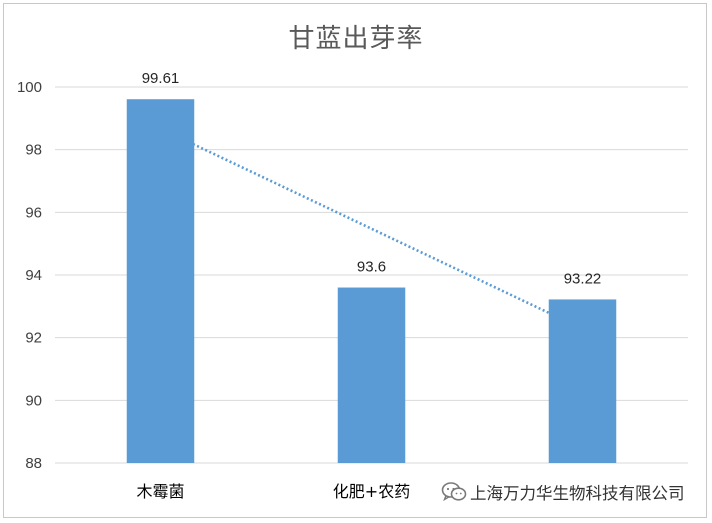  I want to click on y-tick-label: 90, so click(33, 400).